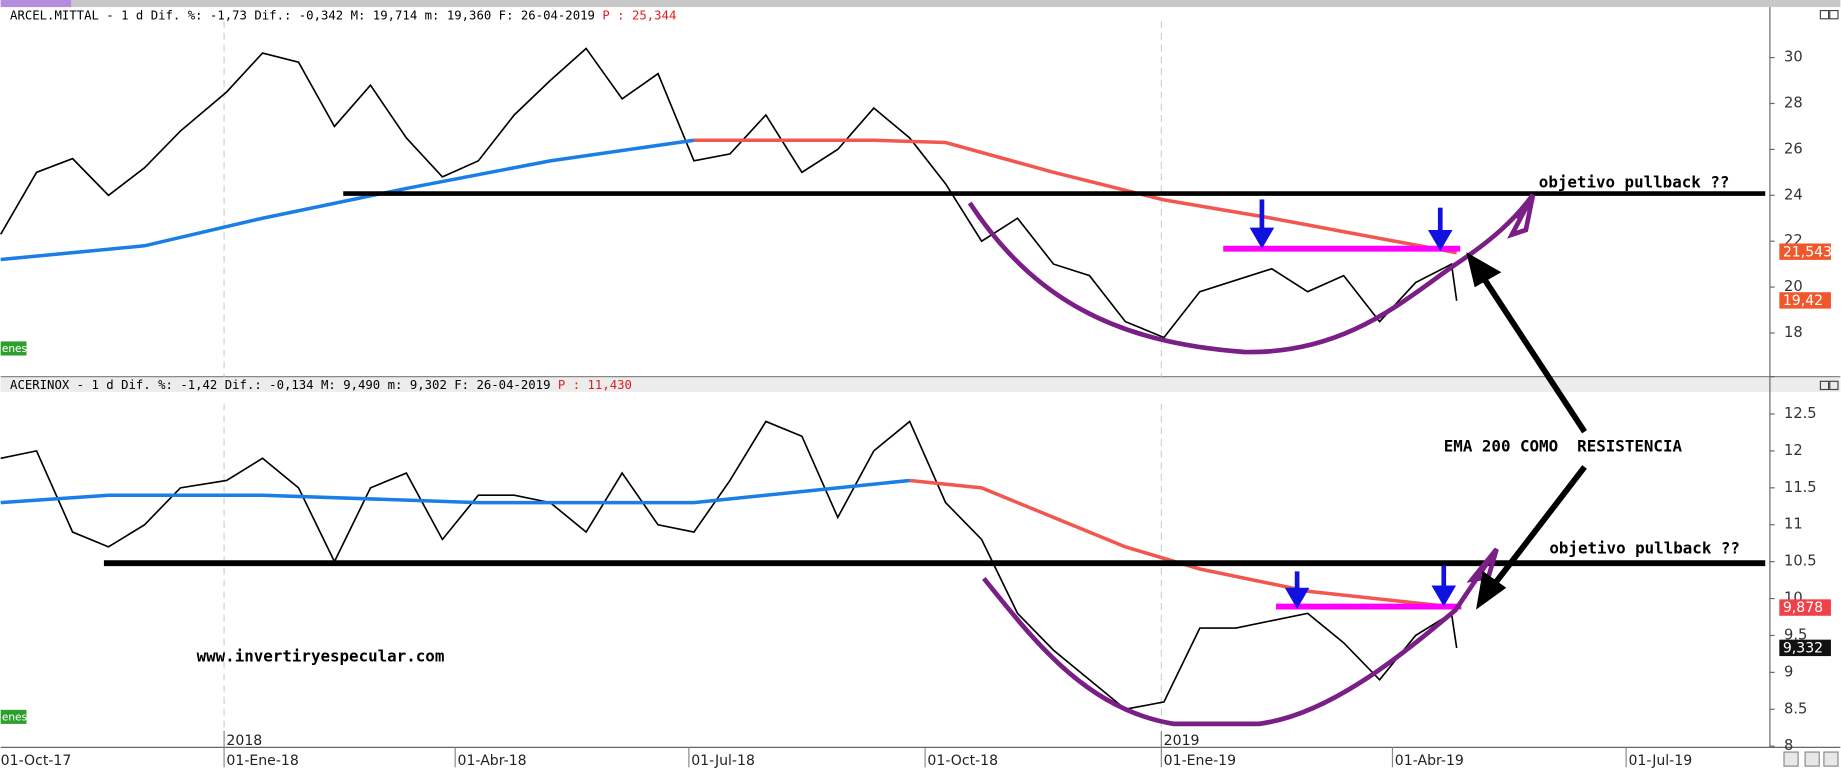 The image size is (1841, 772). I want to click on price-tag-label: 9,332, so click(1803, 648).